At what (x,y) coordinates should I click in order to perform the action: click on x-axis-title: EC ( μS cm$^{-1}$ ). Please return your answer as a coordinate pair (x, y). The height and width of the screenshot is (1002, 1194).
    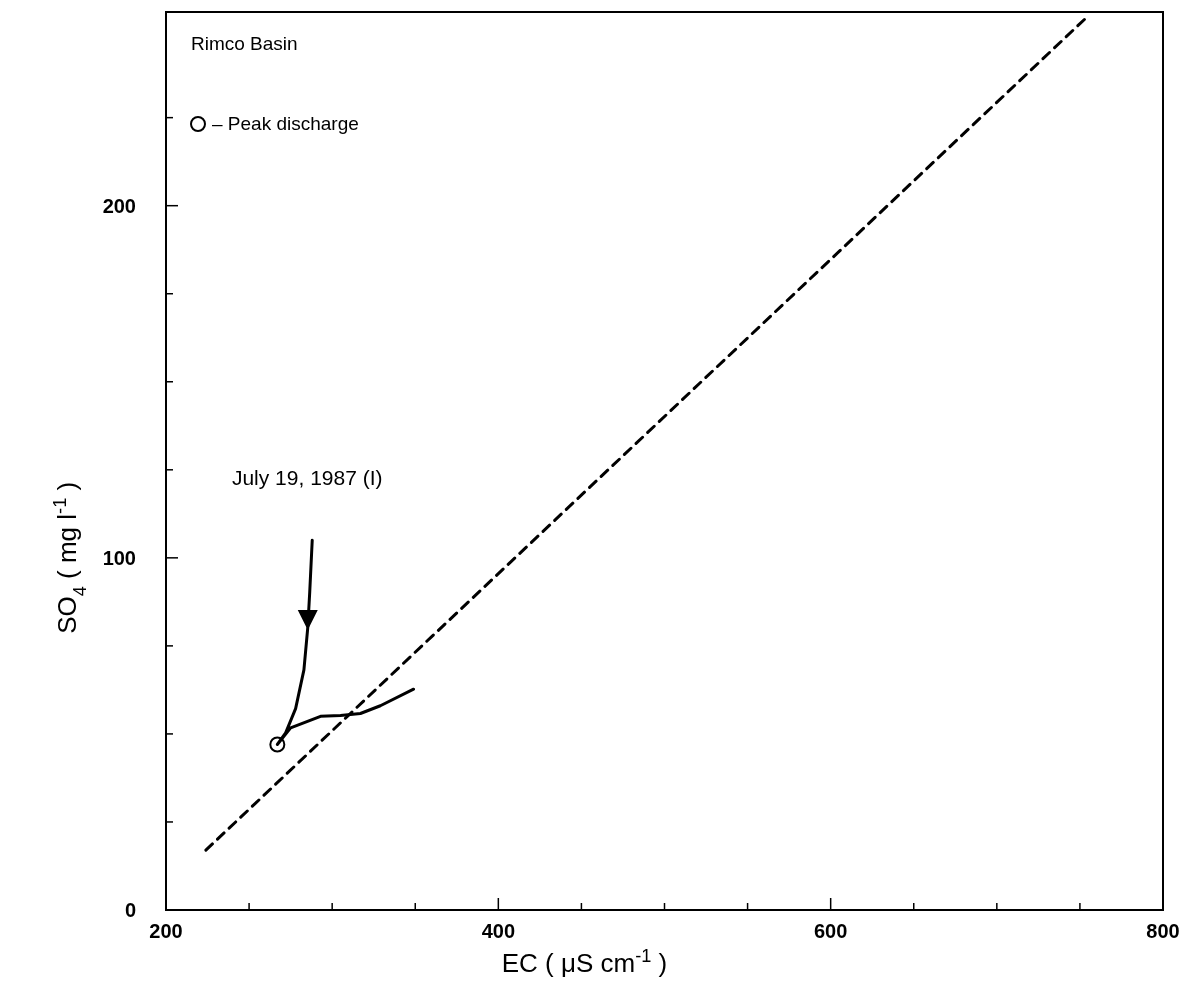
    Looking at the image, I should click on (584, 962).